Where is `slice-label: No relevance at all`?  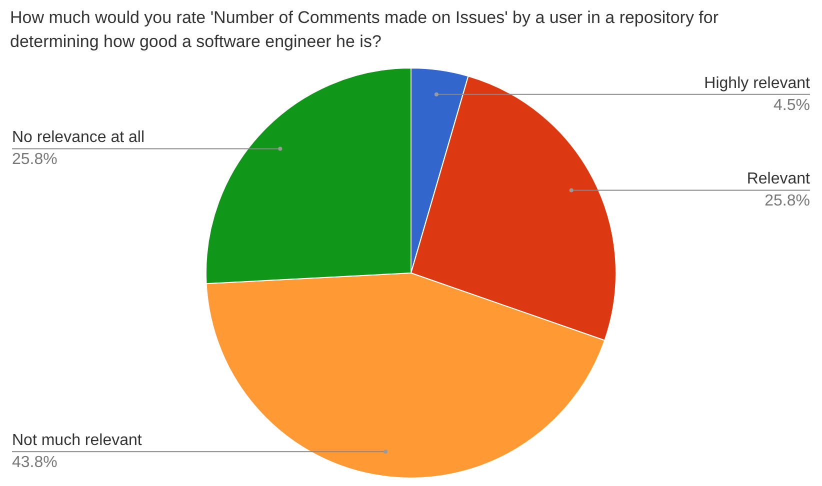 slice-label: No relevance at all is located at coordinates (78, 137).